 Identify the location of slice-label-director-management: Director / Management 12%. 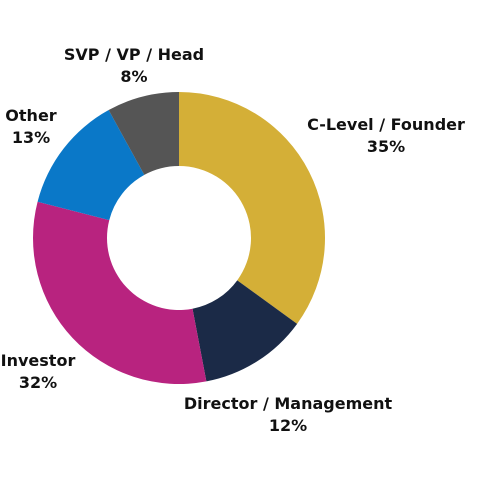
(288, 414).